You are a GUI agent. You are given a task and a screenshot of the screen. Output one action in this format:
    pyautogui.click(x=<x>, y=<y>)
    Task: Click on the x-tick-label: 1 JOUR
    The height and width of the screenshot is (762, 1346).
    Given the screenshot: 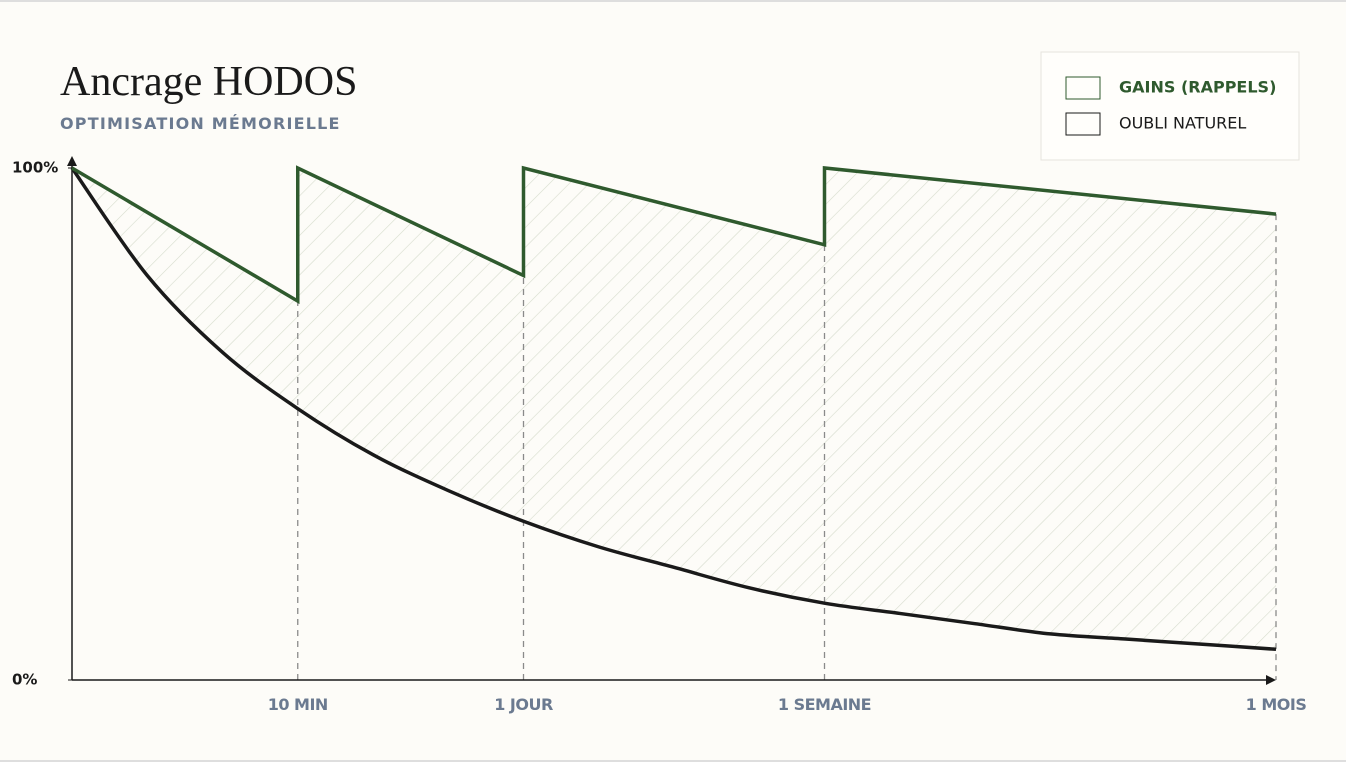 What is the action you would take?
    pyautogui.click(x=523, y=704)
    